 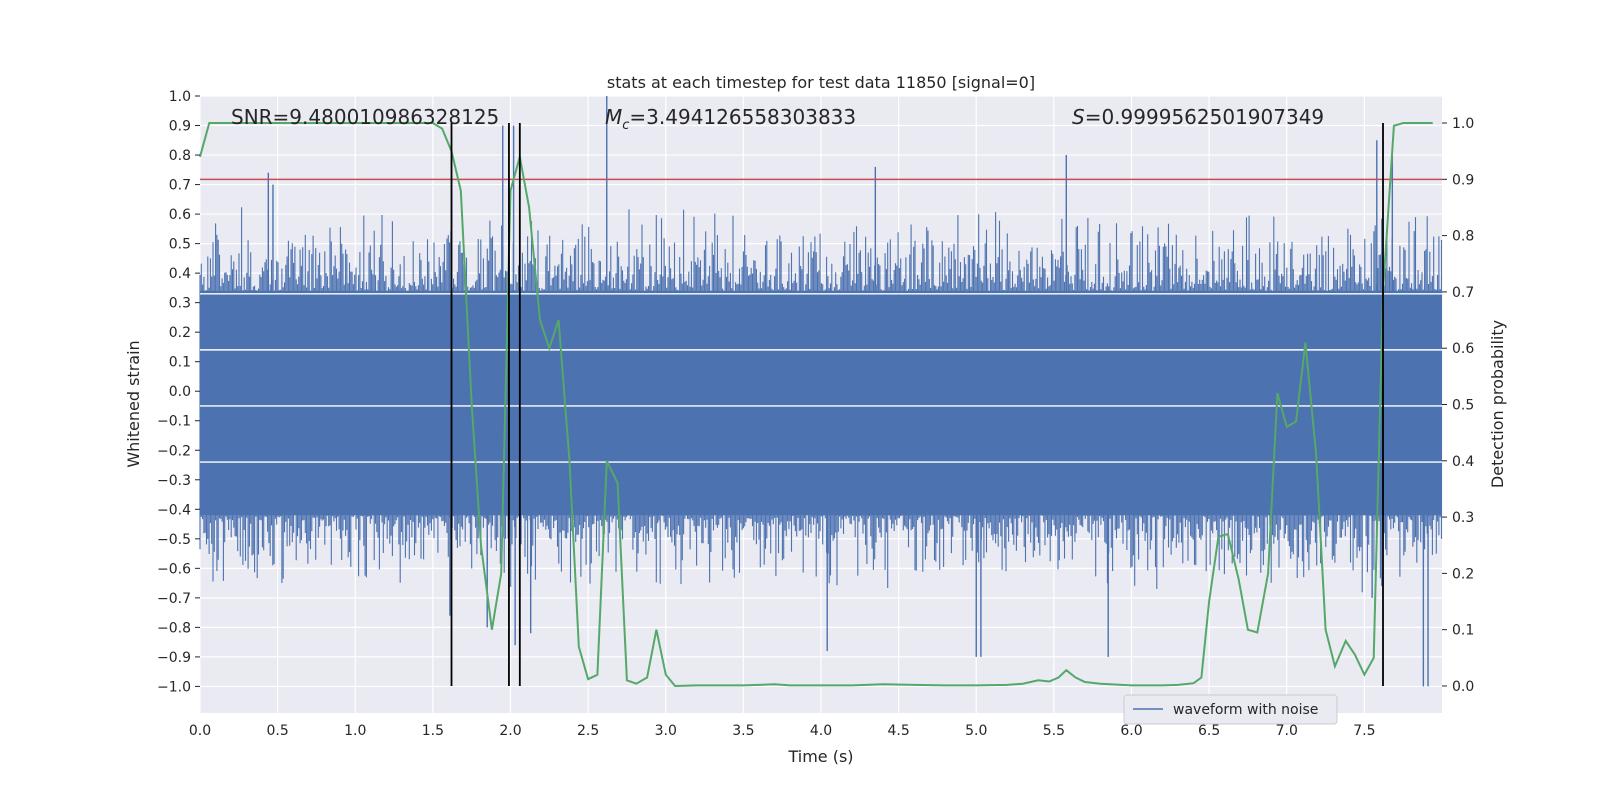 What do you see at coordinates (1364, 731) in the screenshot?
I see `x-tick-label: 7.5` at bounding box center [1364, 731].